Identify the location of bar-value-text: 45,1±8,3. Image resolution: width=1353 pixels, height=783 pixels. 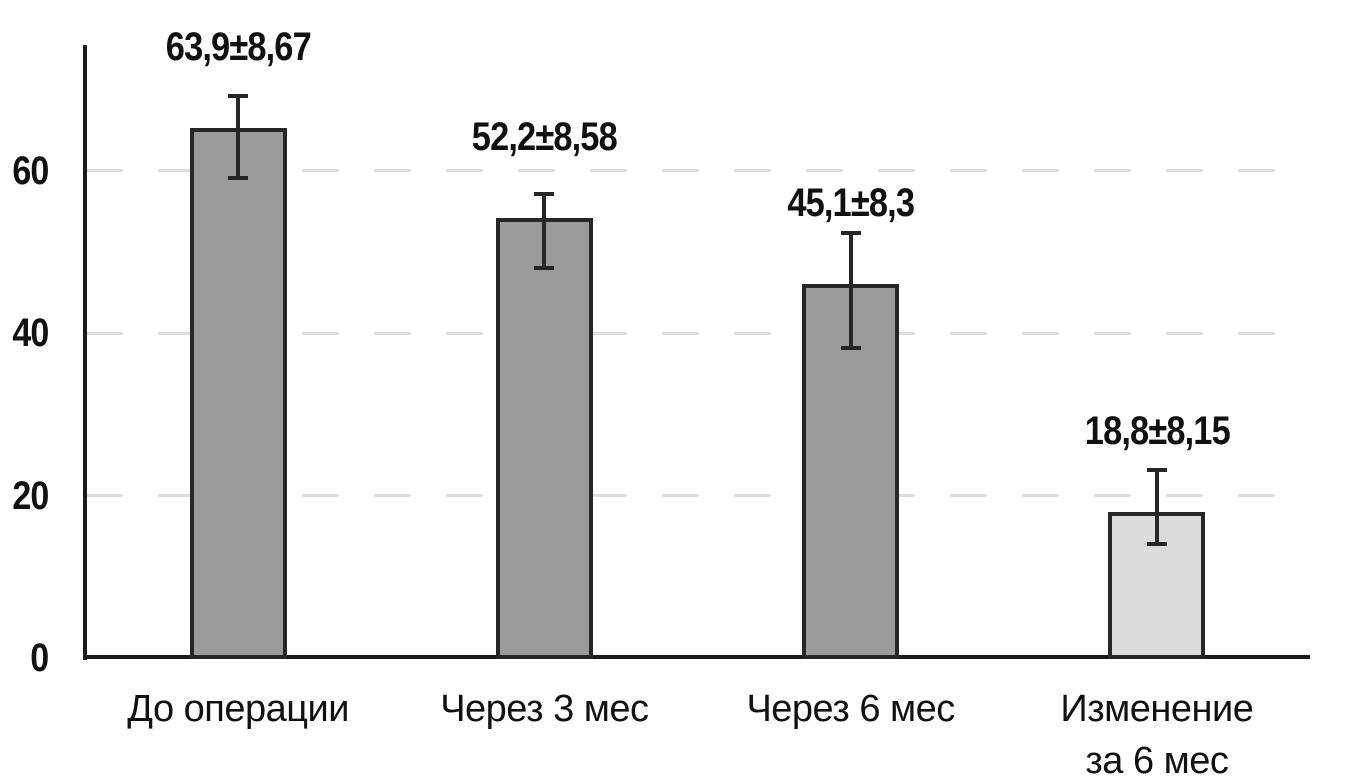
(851, 202).